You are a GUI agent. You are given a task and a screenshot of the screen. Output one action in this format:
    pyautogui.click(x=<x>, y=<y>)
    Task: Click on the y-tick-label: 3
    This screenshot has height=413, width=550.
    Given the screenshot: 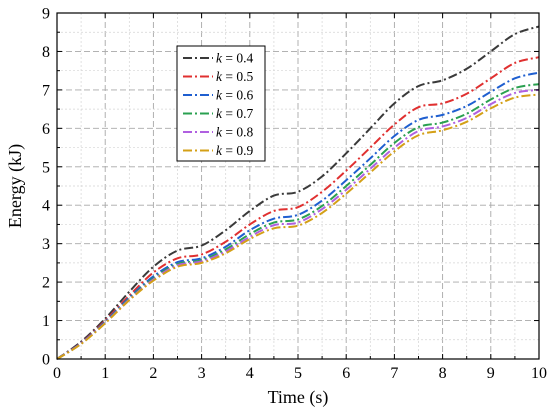 What is the action you would take?
    pyautogui.click(x=46, y=244)
    